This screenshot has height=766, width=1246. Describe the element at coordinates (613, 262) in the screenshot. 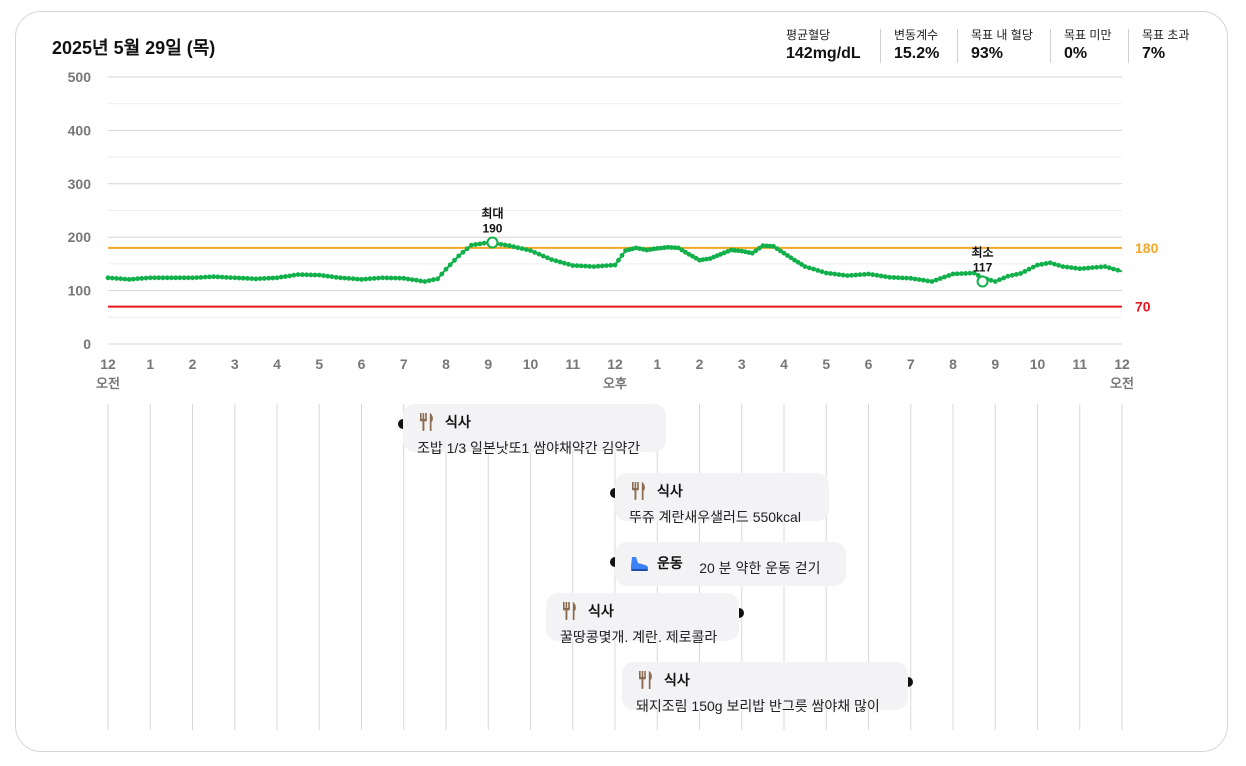

I see `glucose-points` at that location.